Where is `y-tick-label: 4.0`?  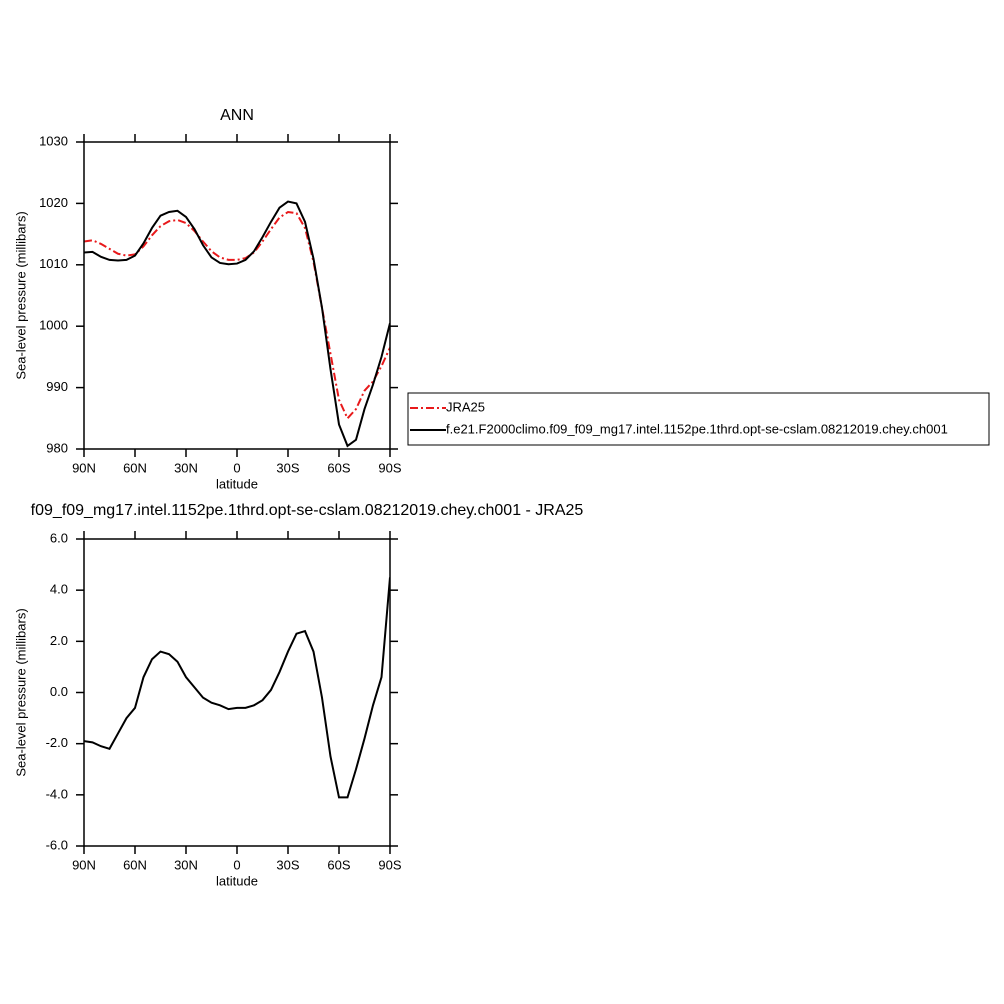 y-tick-label: 4.0 is located at coordinates (59, 589).